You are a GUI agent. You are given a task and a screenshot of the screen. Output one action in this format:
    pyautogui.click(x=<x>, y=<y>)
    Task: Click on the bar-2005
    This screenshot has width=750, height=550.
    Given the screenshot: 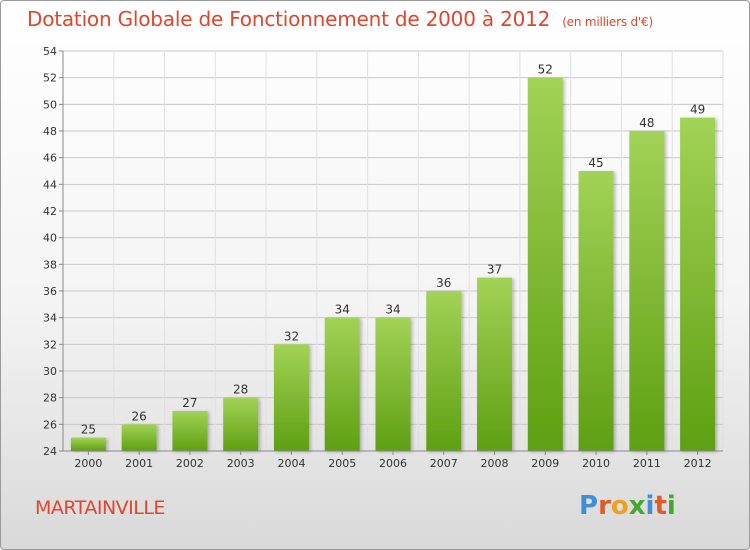 What is the action you would take?
    pyautogui.click(x=342, y=384)
    